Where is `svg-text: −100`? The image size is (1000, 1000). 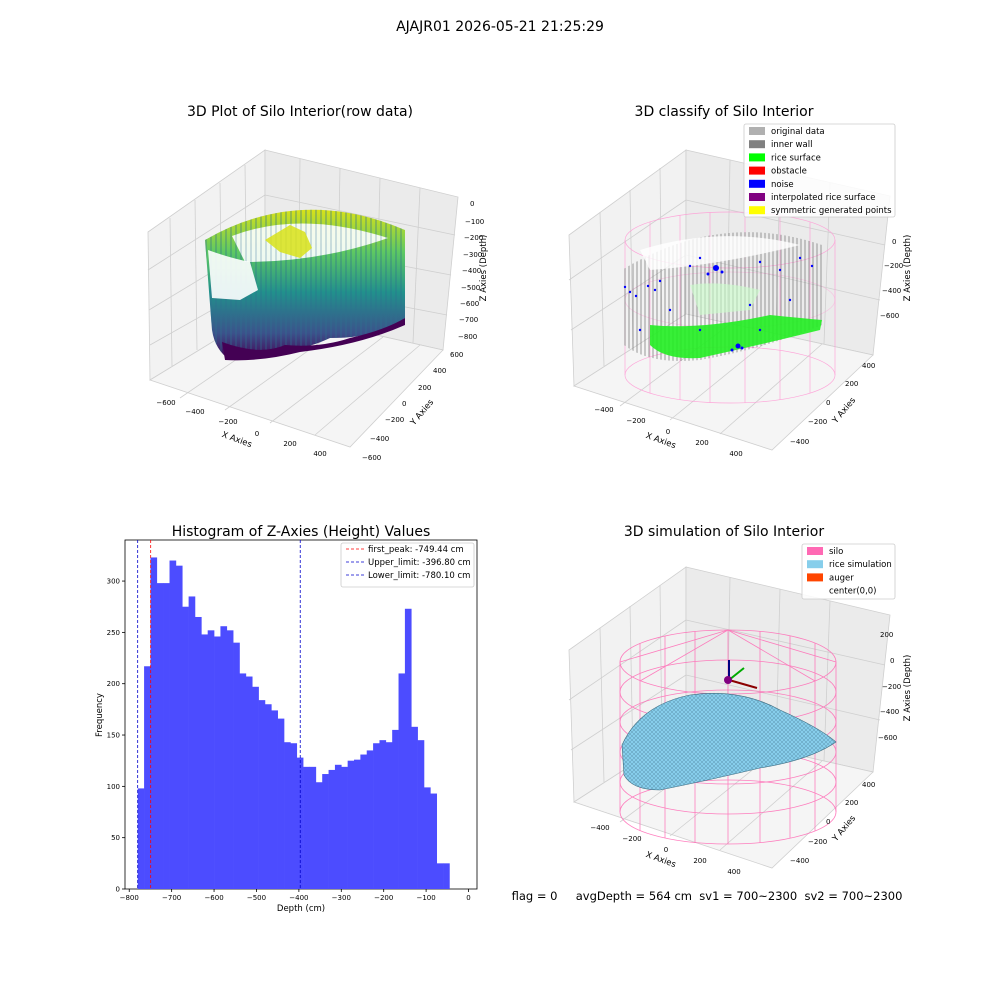
svg-text: −100 is located at coordinates (474, 222).